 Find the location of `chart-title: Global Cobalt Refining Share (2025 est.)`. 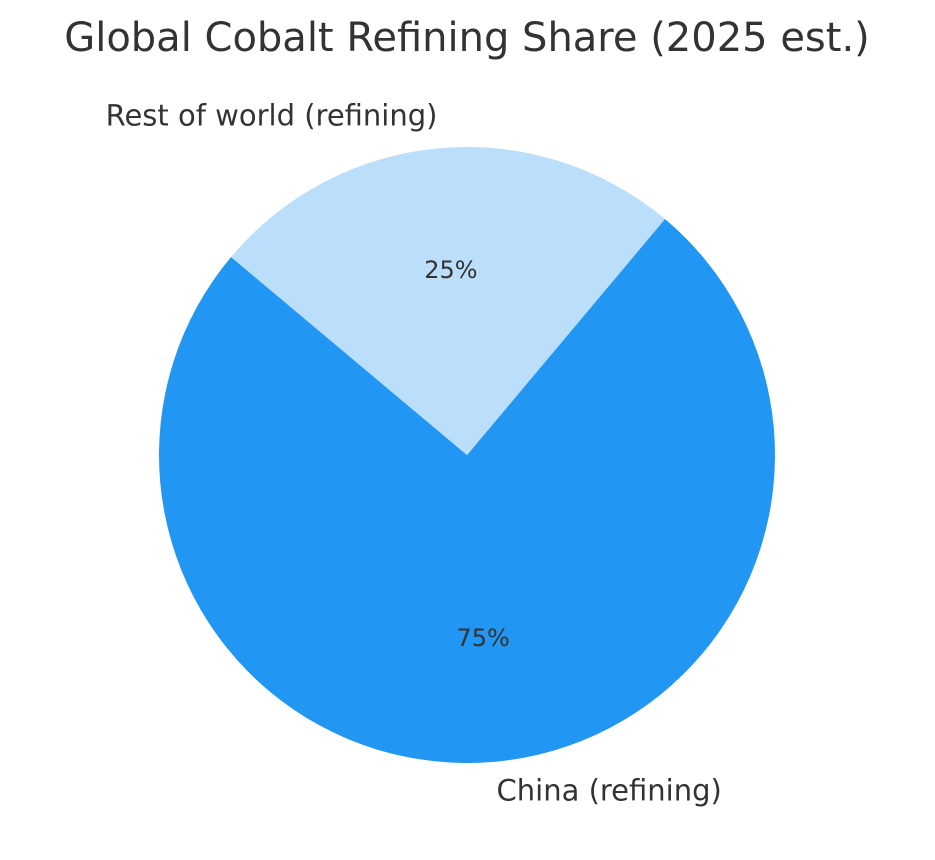

chart-title: Global Cobalt Refining Share (2025 est.) is located at coordinates (467, 38).